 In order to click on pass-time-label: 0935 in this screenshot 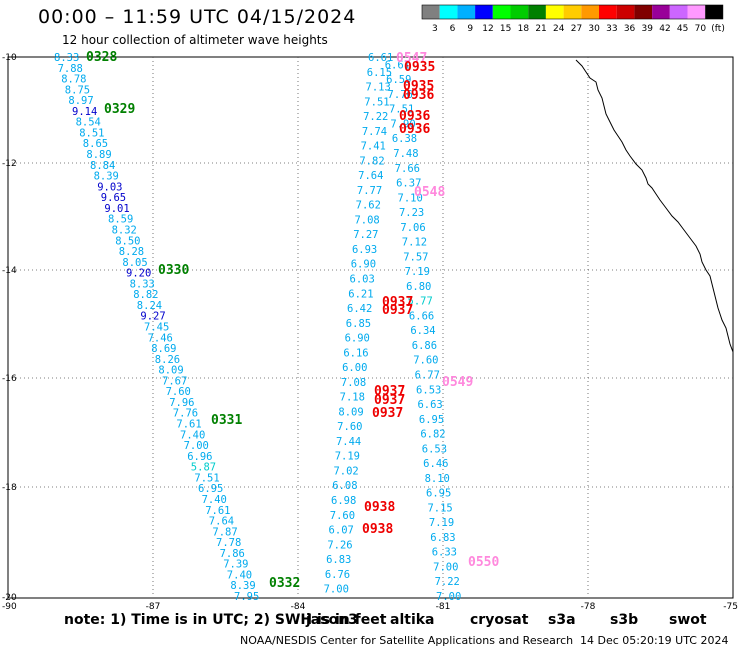, I will do `click(418, 86)`.